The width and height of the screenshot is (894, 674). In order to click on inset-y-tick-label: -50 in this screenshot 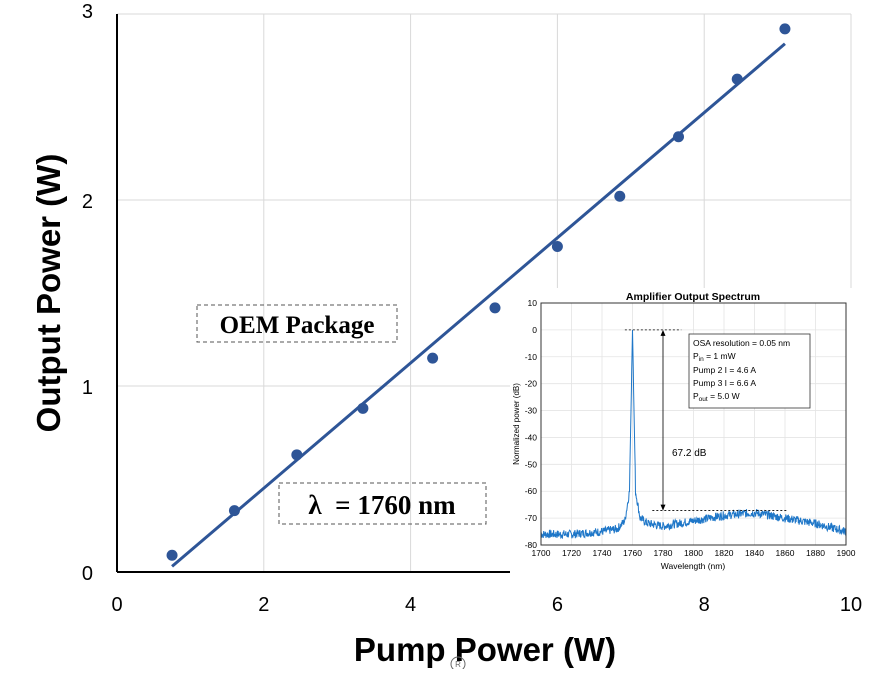, I will do `click(531, 464)`.